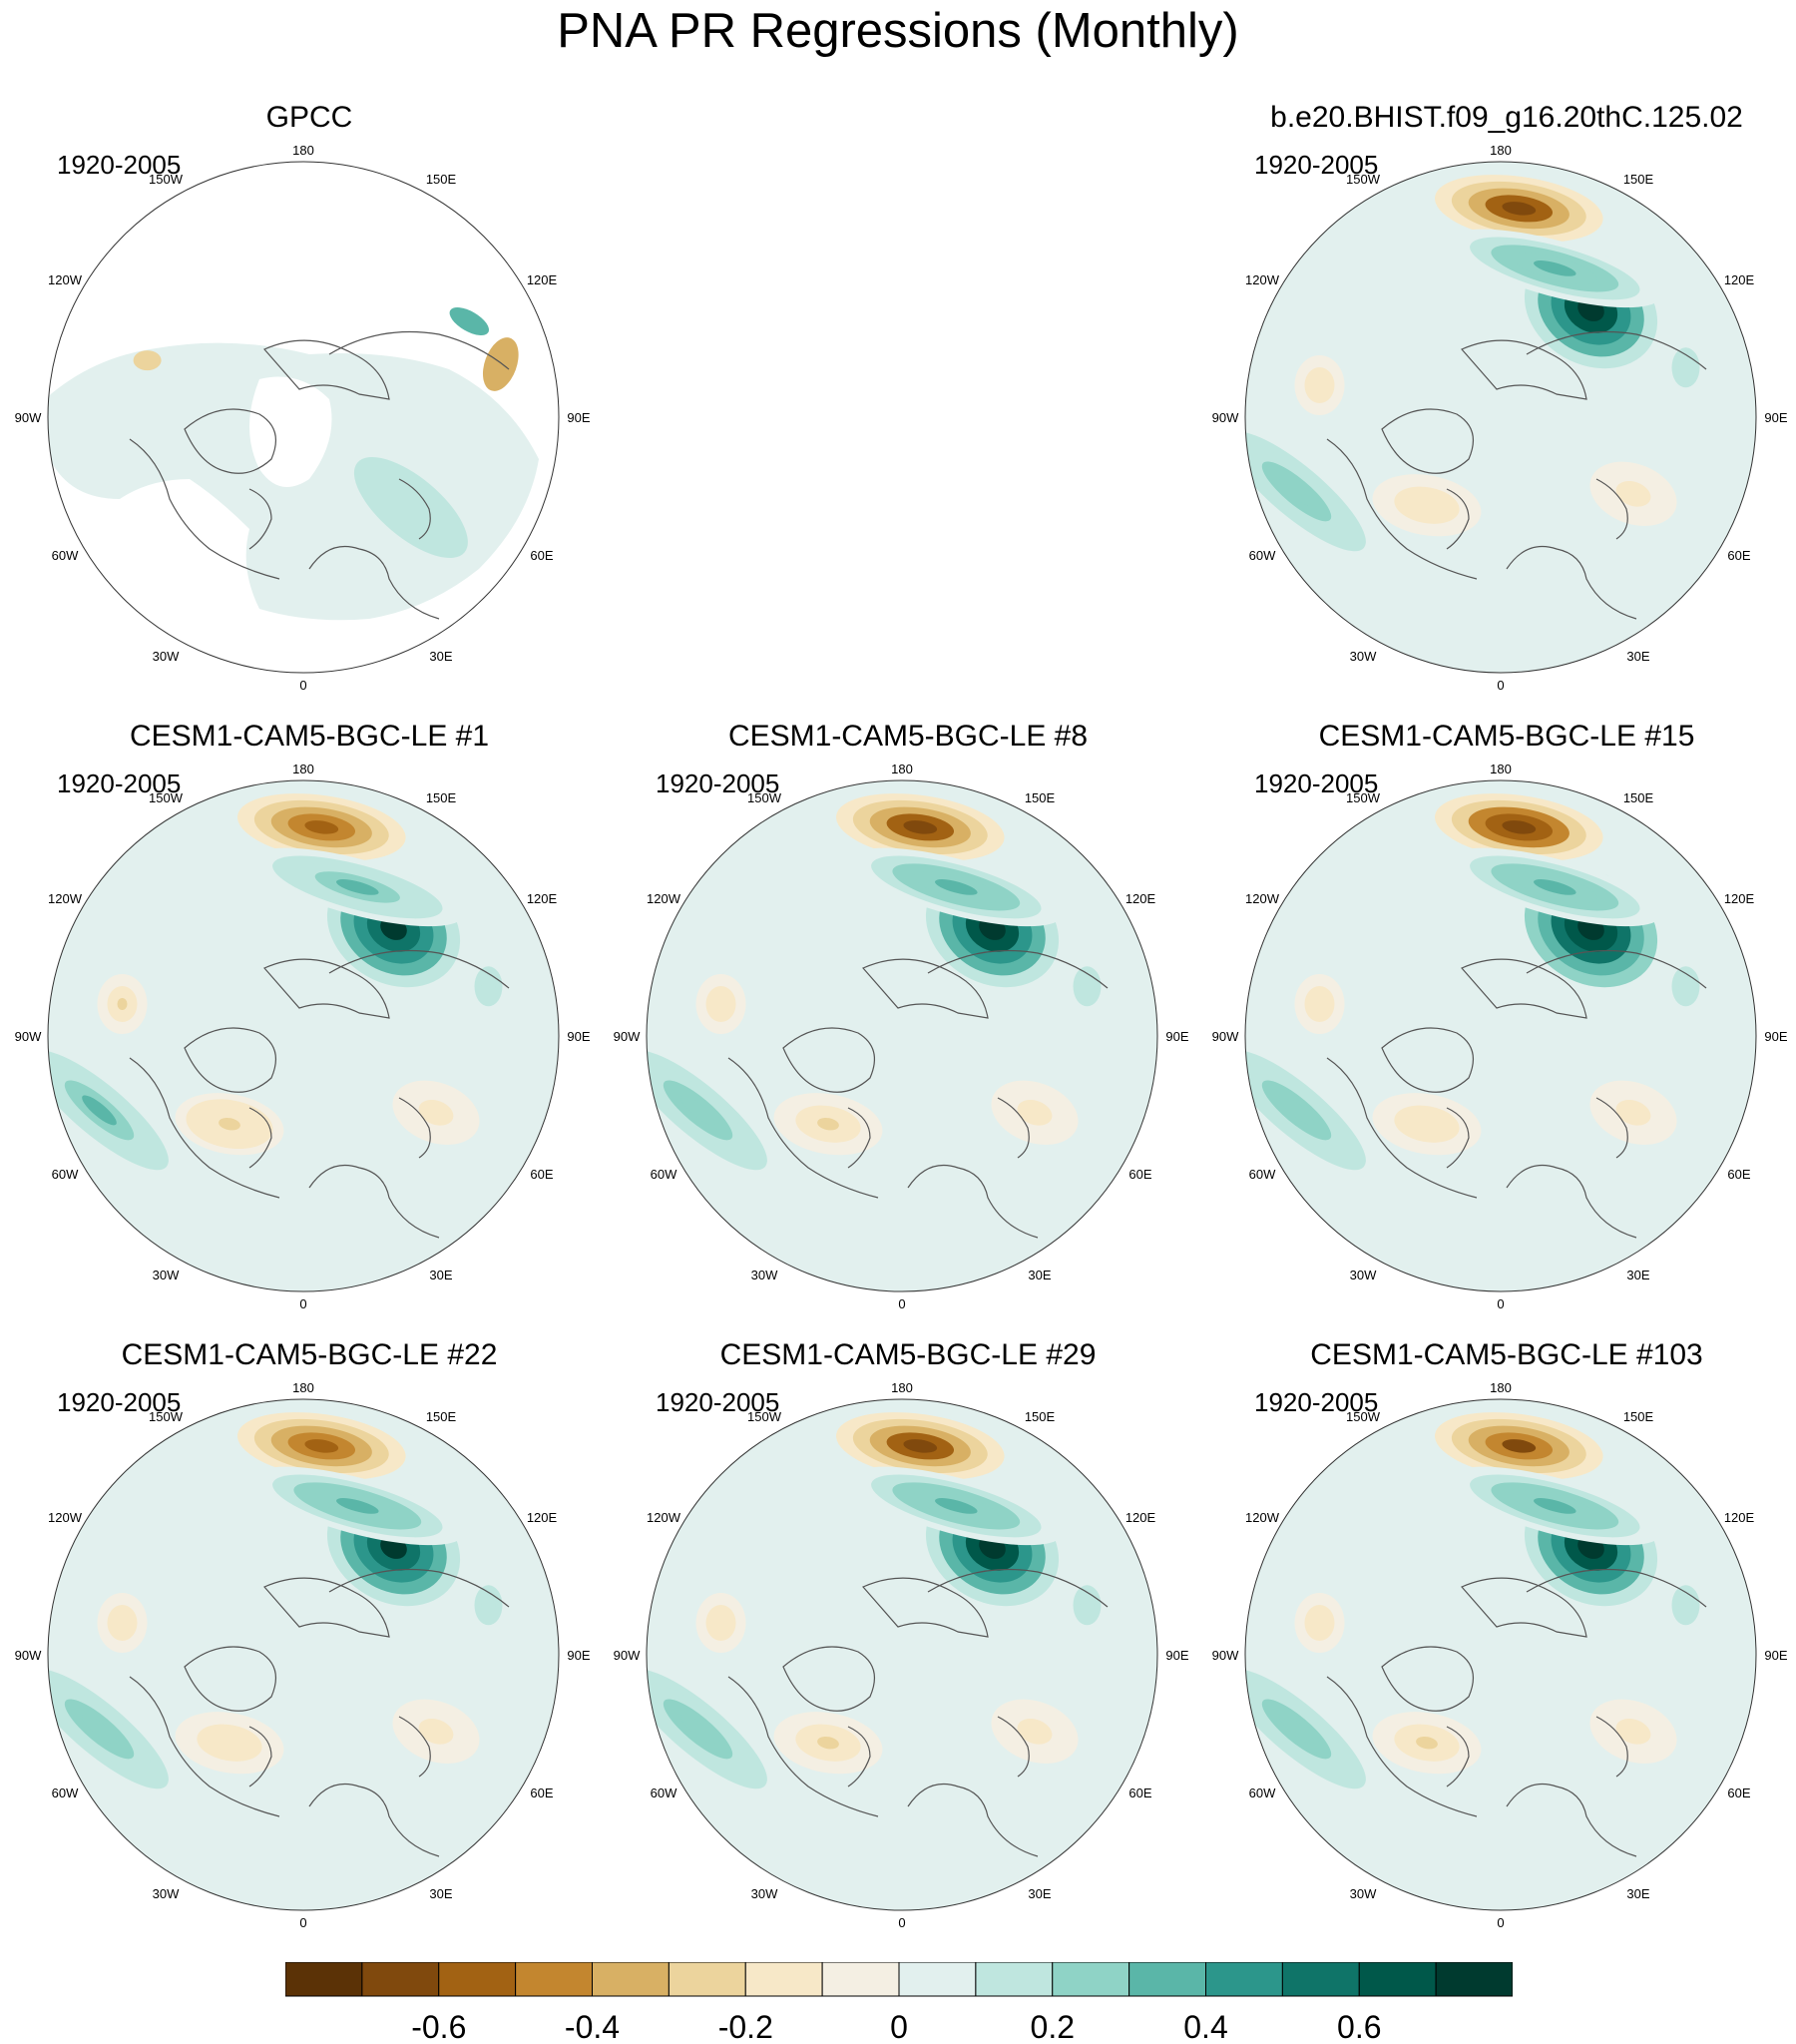  I want to click on longitude-label: 60E, so click(541, 555).